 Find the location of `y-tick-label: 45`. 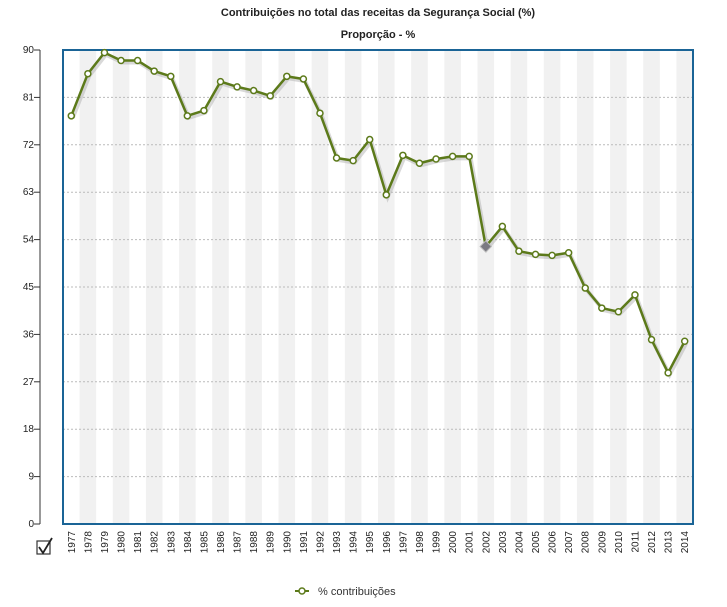

y-tick-label: 45 is located at coordinates (29, 287).